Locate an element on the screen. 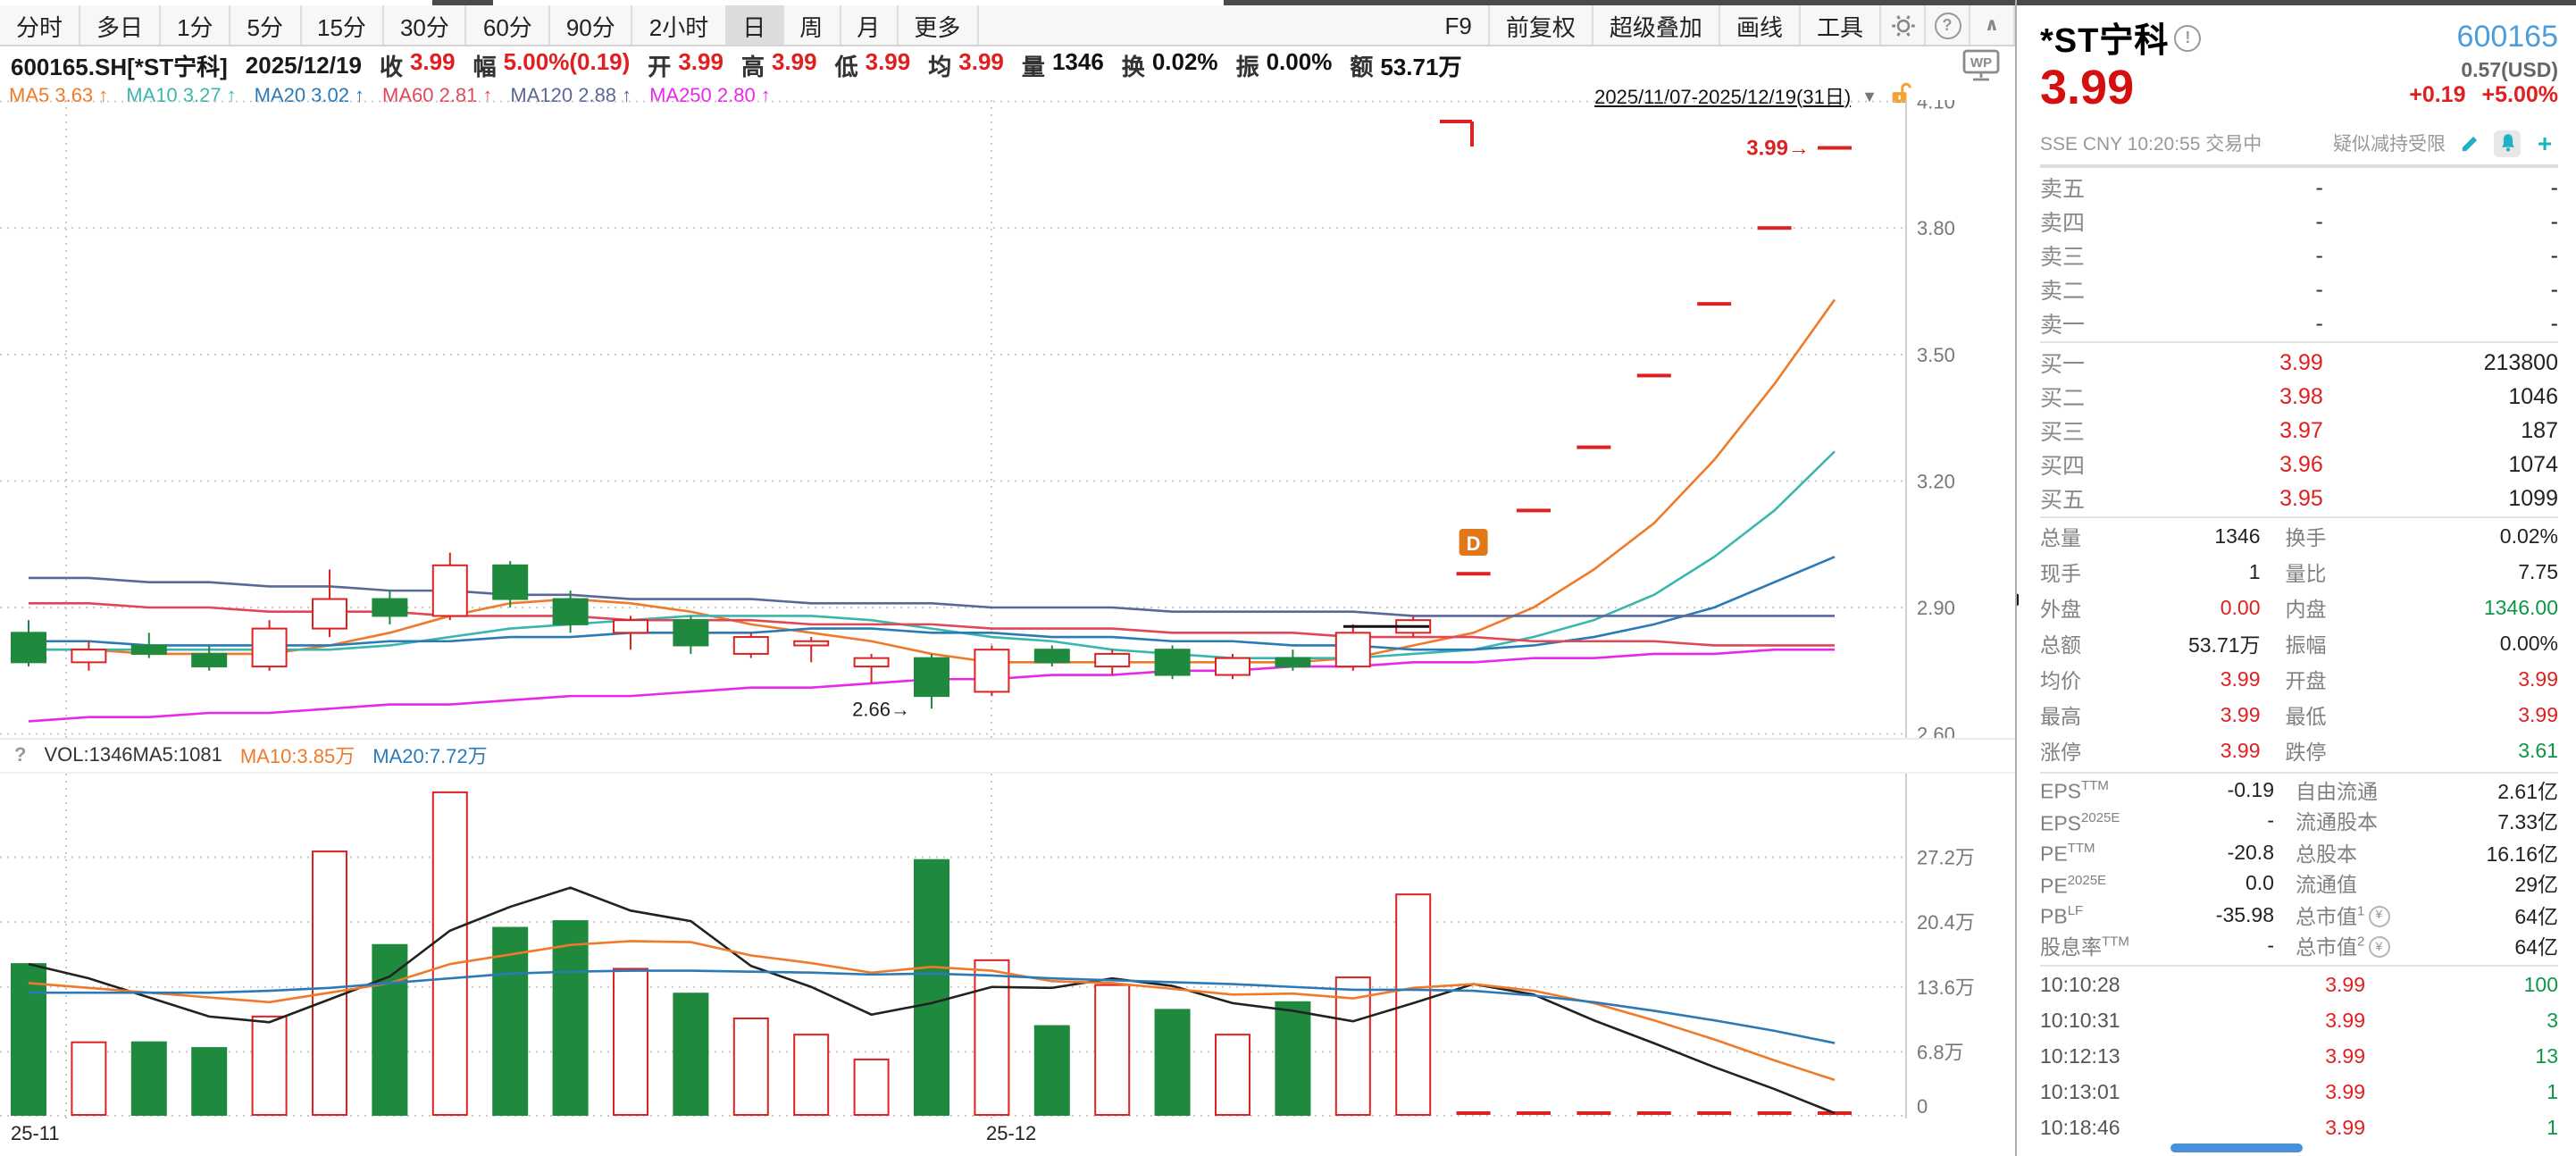  help-icon: ? is located at coordinates (1948, 25).